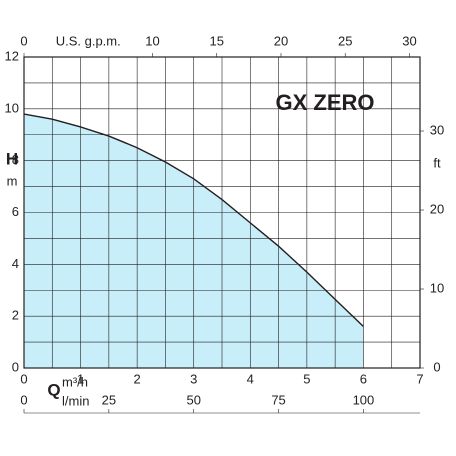 Image resolution: width=456 pixels, height=456 pixels. I want to click on x-tick-label: 5, so click(306, 378).